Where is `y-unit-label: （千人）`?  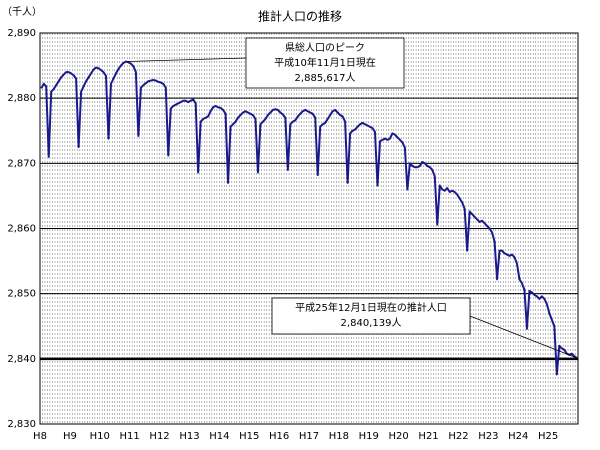
y-unit-label: （千人） is located at coordinates (22, 12).